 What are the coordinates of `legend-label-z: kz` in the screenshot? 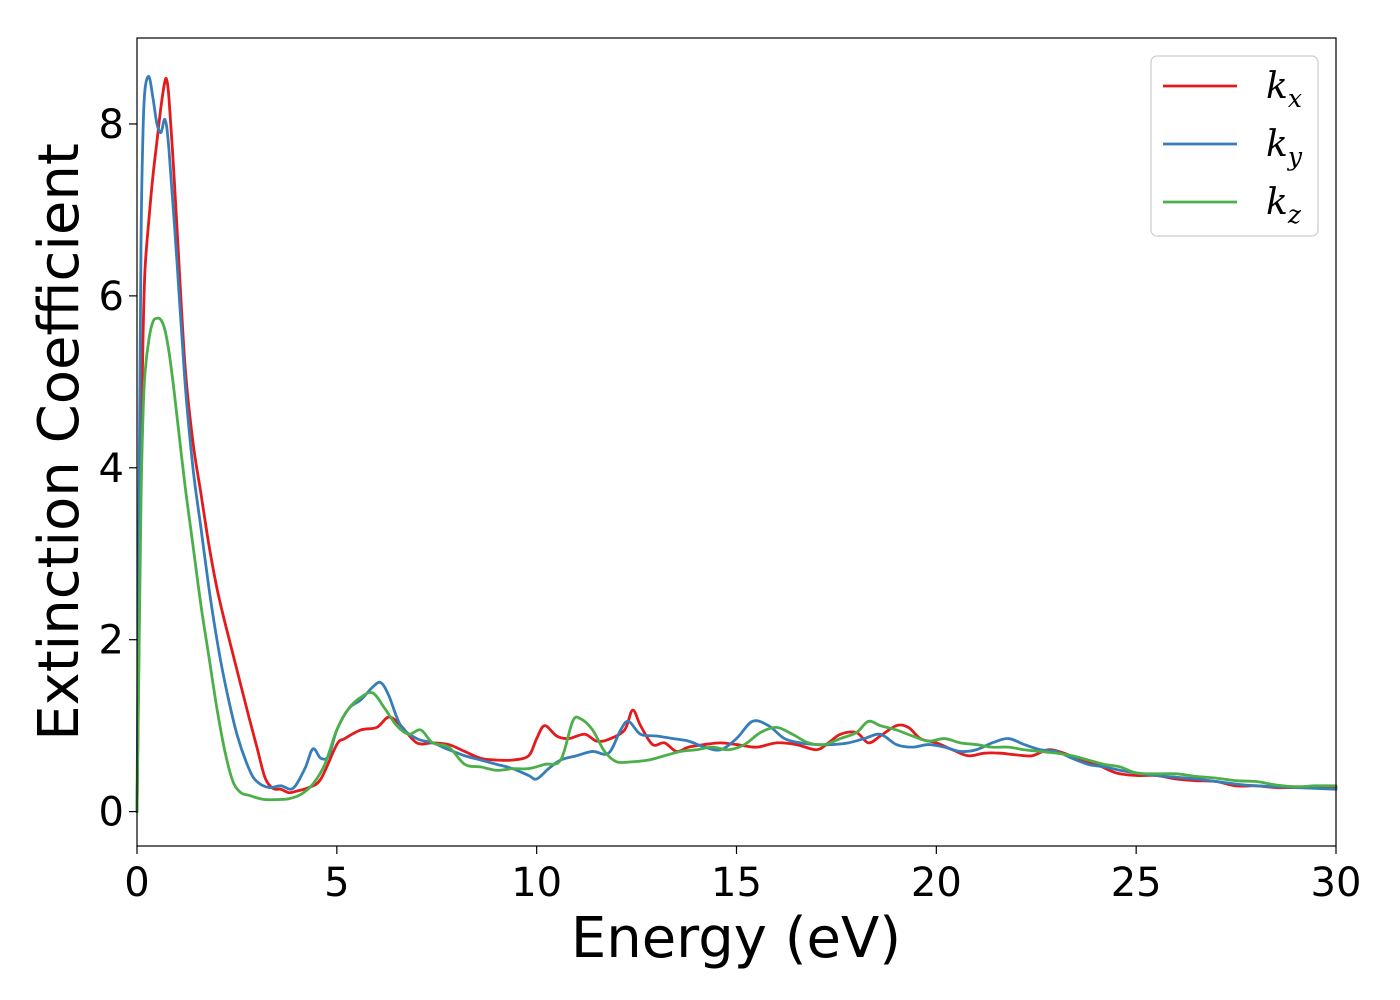 It's located at (1284, 205).